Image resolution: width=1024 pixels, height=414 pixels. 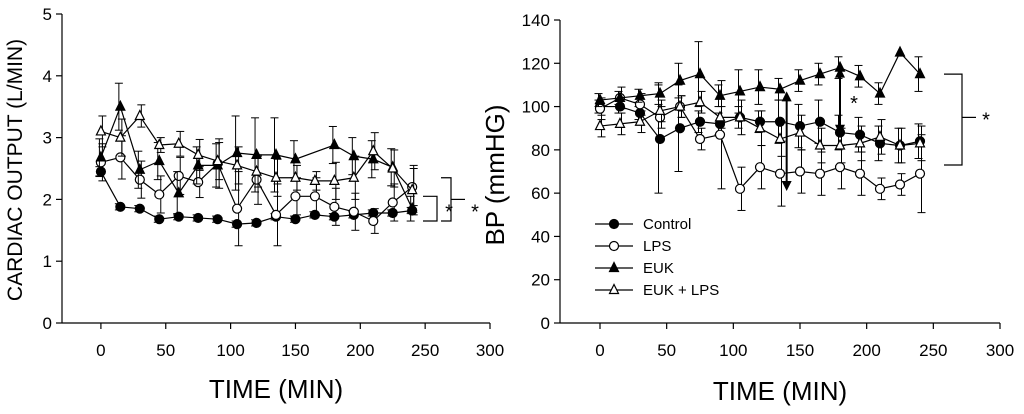 I want to click on legend-label: LPS, so click(x=657, y=246).